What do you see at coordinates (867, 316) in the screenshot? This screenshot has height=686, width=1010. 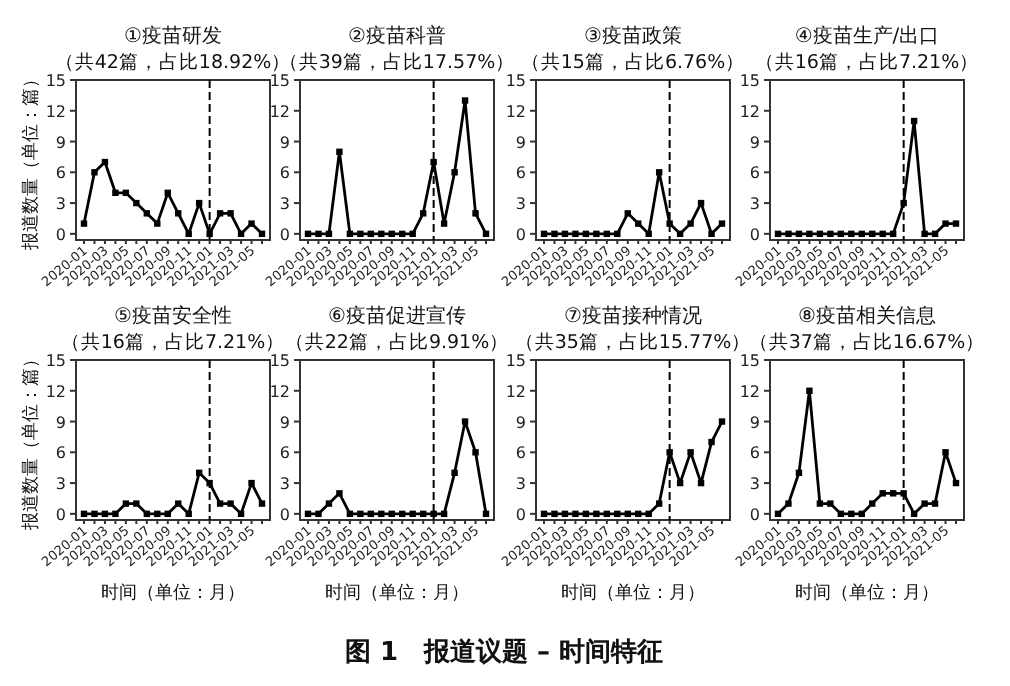 I see `chart-title: ⑧疫苗相关信息` at bounding box center [867, 316].